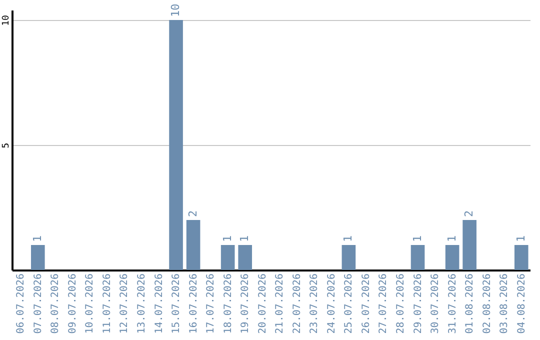  What do you see at coordinates (487, 304) in the screenshot?
I see `x-tick-label: 02.08.2026` at bounding box center [487, 304].